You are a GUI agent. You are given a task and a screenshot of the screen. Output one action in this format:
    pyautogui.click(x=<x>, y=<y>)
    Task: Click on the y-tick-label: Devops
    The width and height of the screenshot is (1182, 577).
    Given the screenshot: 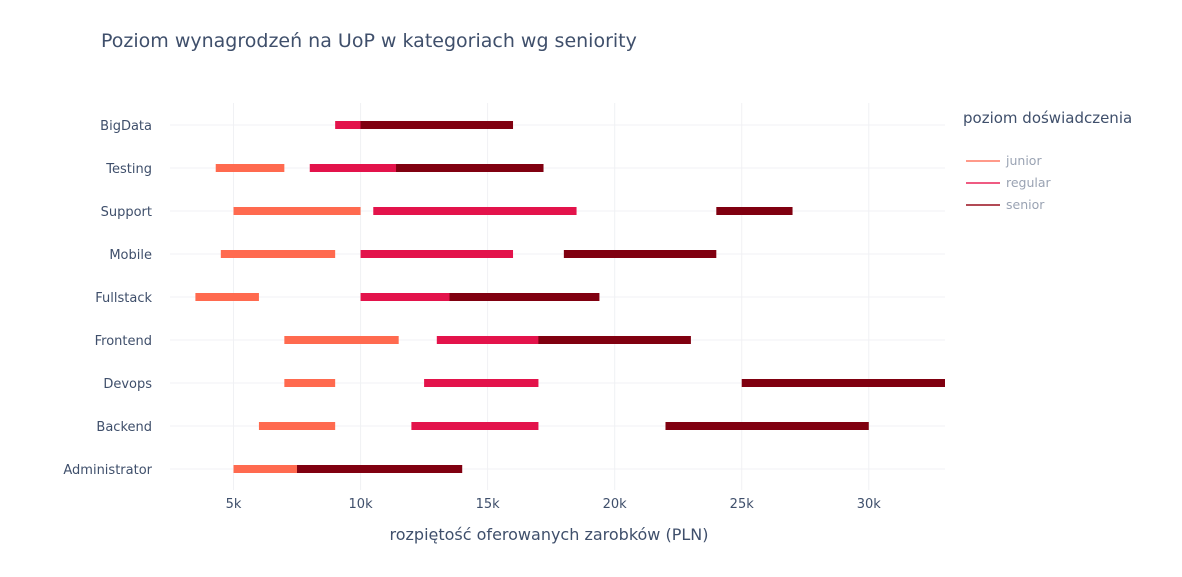 What is the action you would take?
    pyautogui.click(x=127, y=384)
    